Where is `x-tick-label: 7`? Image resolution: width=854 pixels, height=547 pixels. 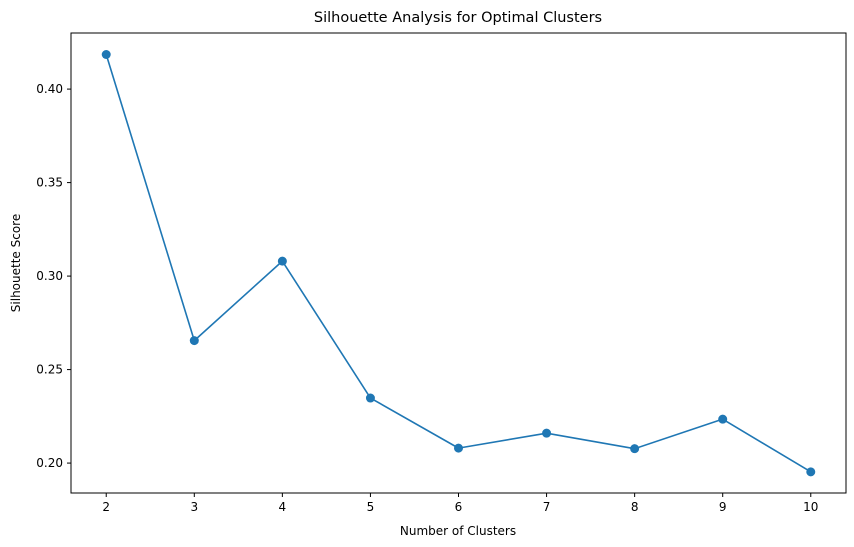
x-tick-label: 7 is located at coordinates (547, 507).